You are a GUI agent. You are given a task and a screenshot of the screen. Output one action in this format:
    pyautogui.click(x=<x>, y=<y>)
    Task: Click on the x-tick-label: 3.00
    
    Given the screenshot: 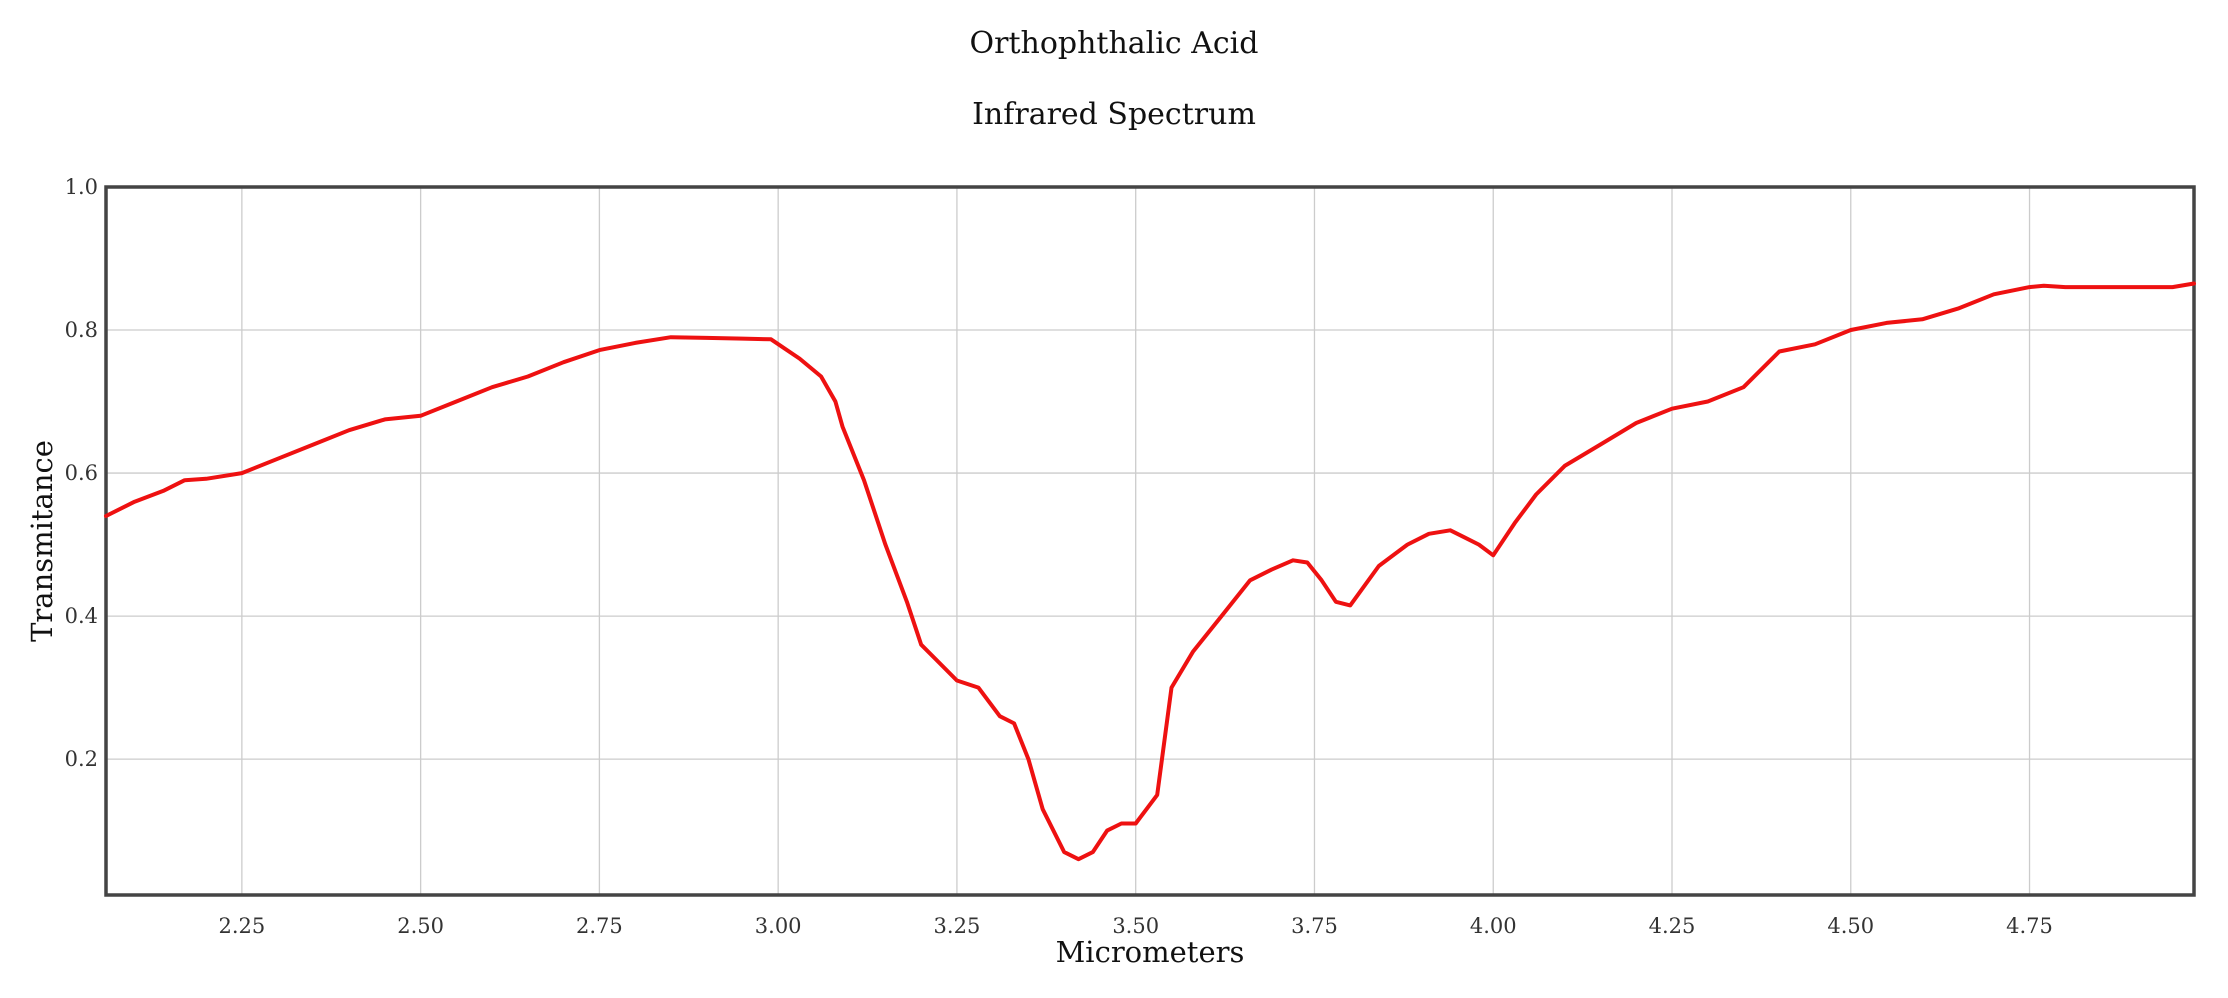 What is the action you would take?
    pyautogui.click(x=778, y=926)
    